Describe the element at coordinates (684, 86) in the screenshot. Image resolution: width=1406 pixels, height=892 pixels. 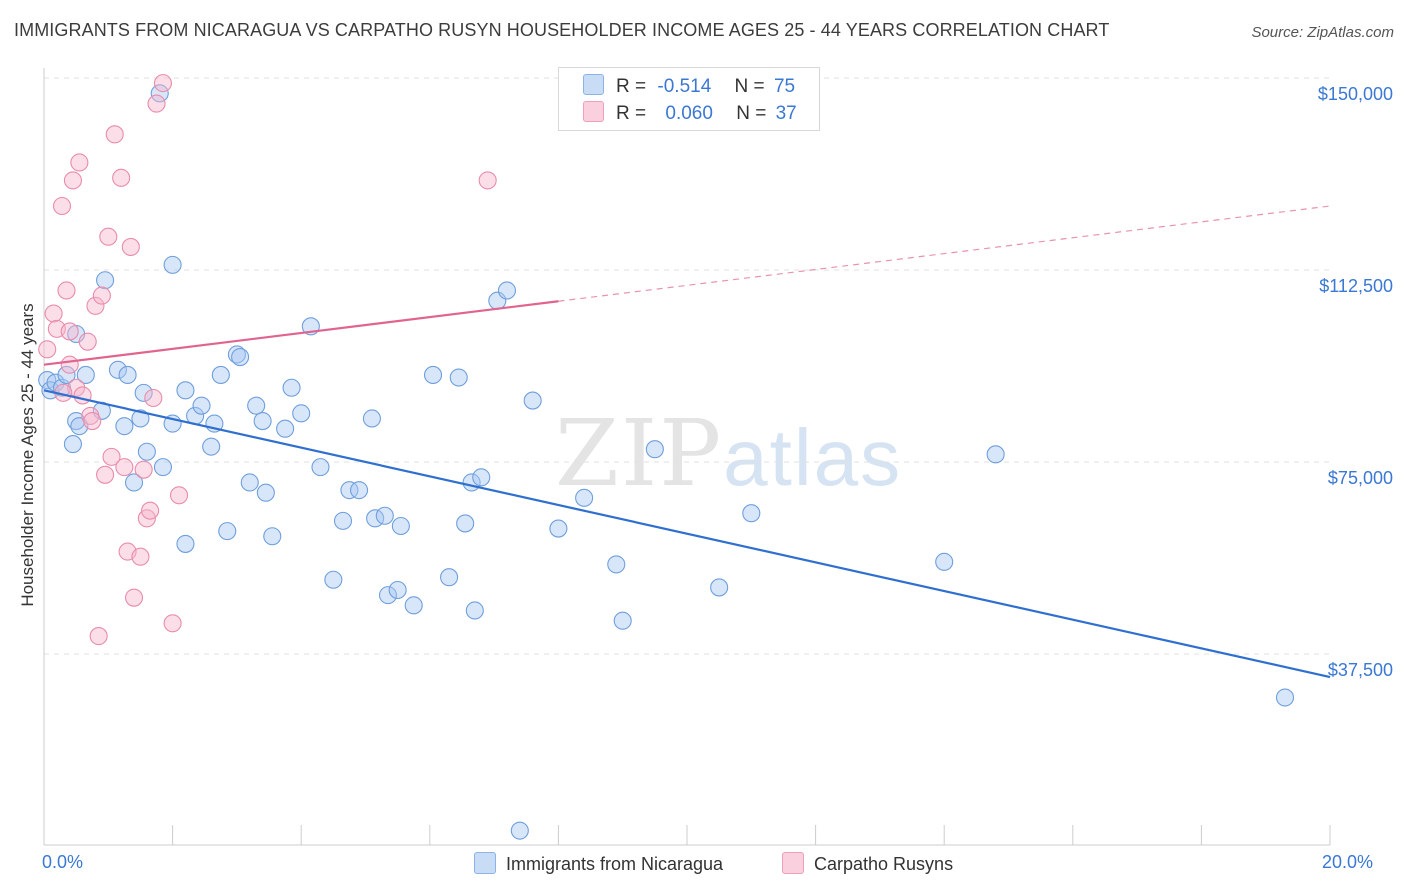
I see `legend-r-value: -0.514` at that location.